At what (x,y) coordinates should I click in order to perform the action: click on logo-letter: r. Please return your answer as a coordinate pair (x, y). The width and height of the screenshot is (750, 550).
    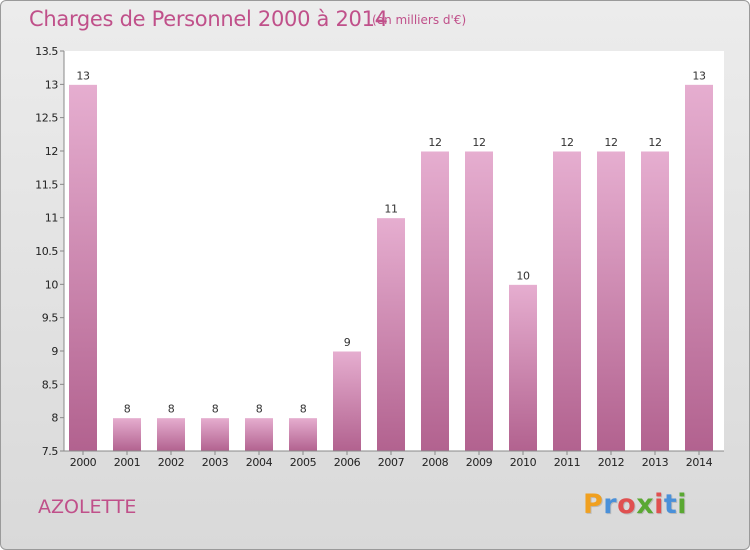
    Looking at the image, I should click on (610, 504).